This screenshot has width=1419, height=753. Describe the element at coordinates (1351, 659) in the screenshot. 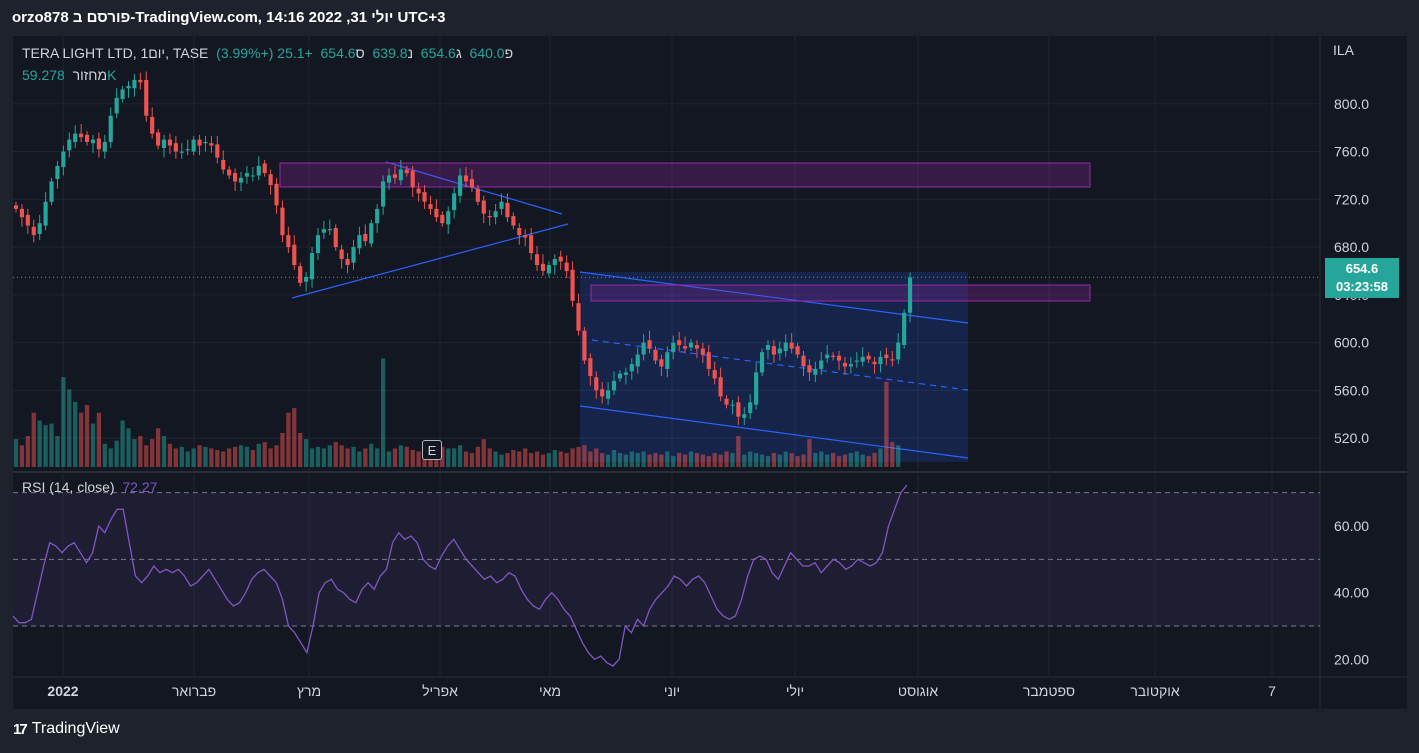

I see `rsi-tick-label: 20.00` at that location.